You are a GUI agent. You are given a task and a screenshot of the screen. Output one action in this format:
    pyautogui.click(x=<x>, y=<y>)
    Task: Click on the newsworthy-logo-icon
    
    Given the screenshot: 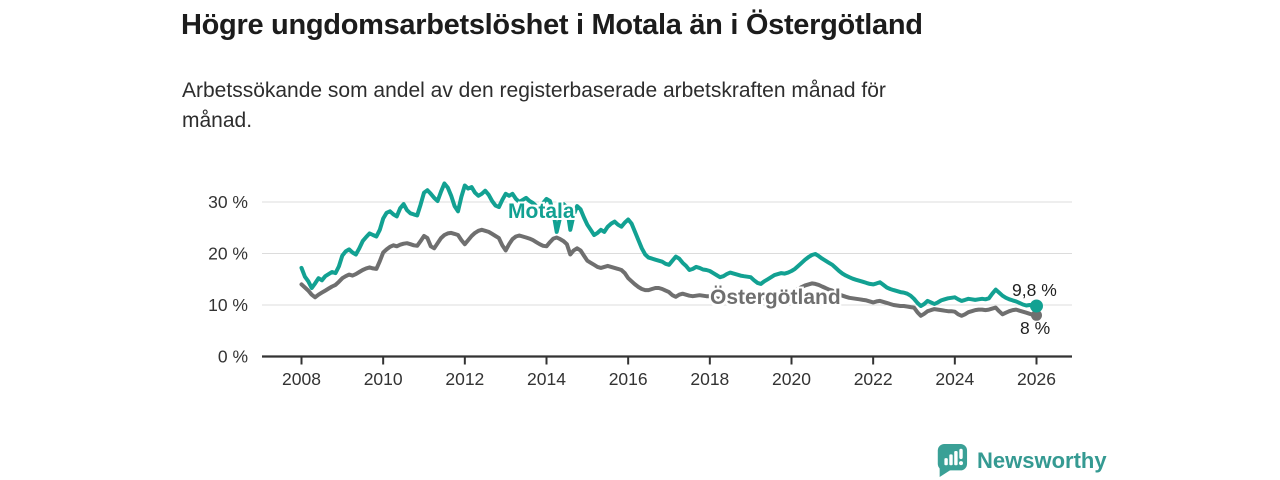 What is the action you would take?
    pyautogui.click(x=951, y=460)
    